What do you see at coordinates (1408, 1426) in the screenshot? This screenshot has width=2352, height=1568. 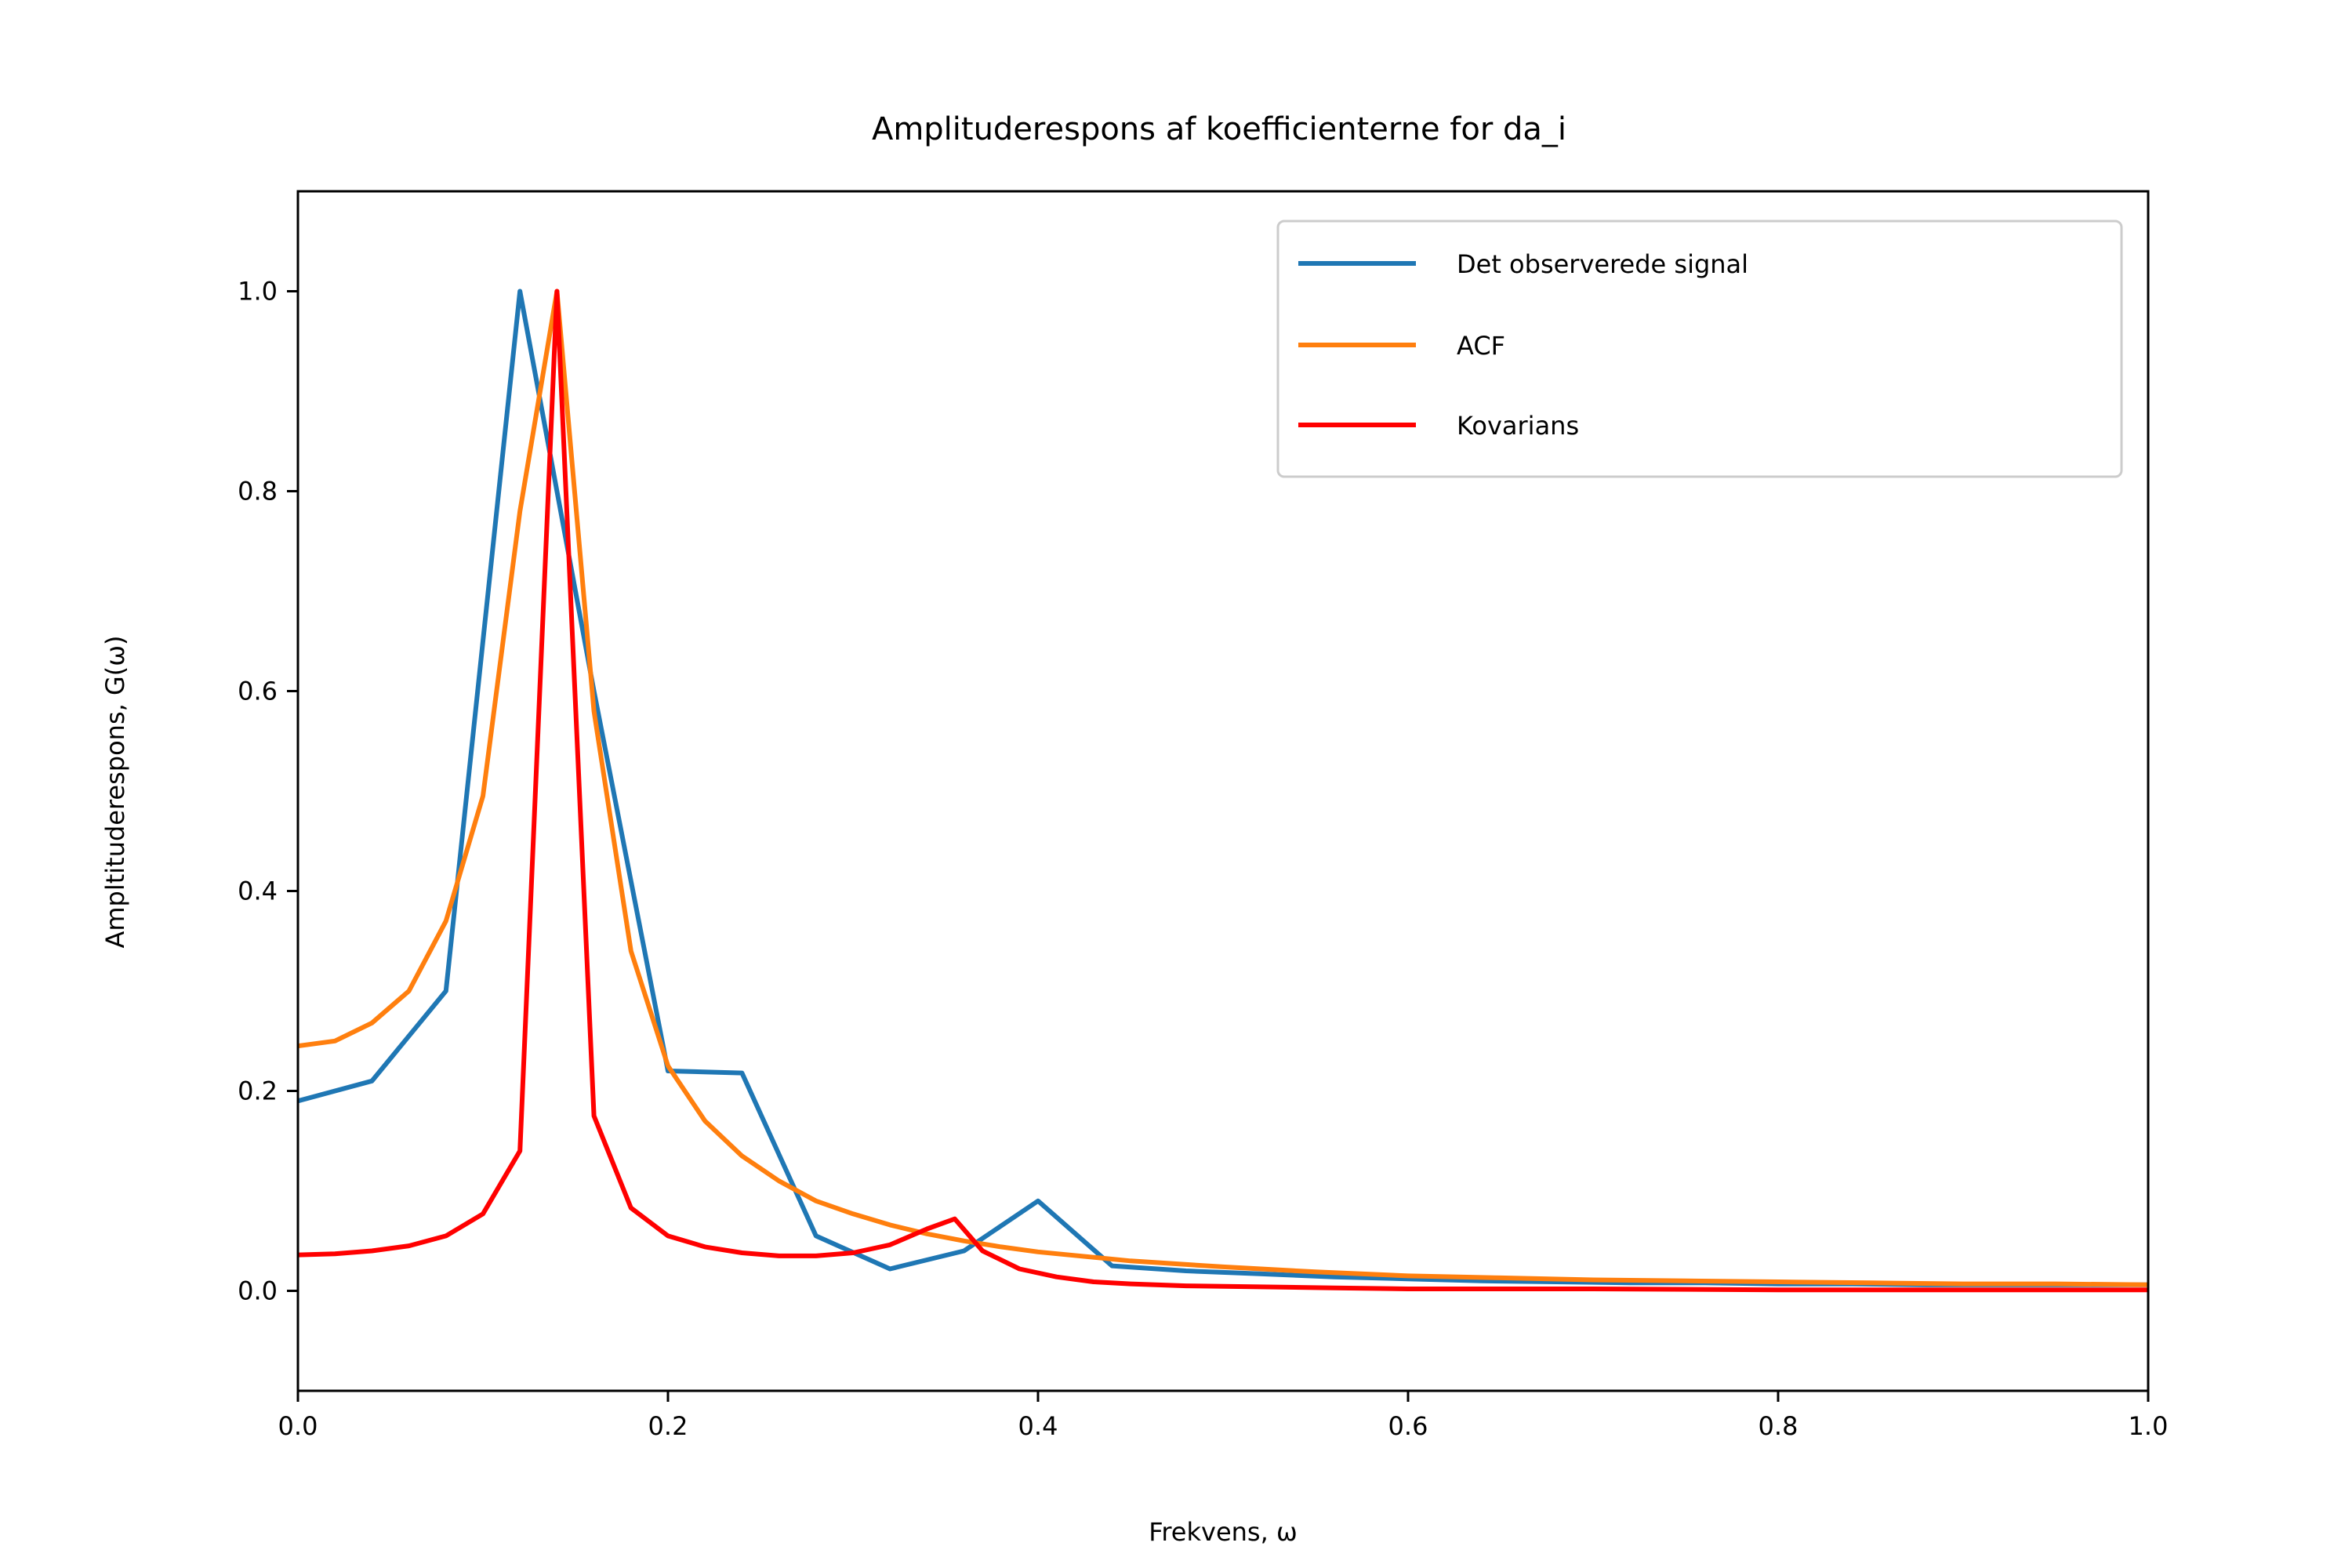 I see `x-tick-label: 0.6` at bounding box center [1408, 1426].